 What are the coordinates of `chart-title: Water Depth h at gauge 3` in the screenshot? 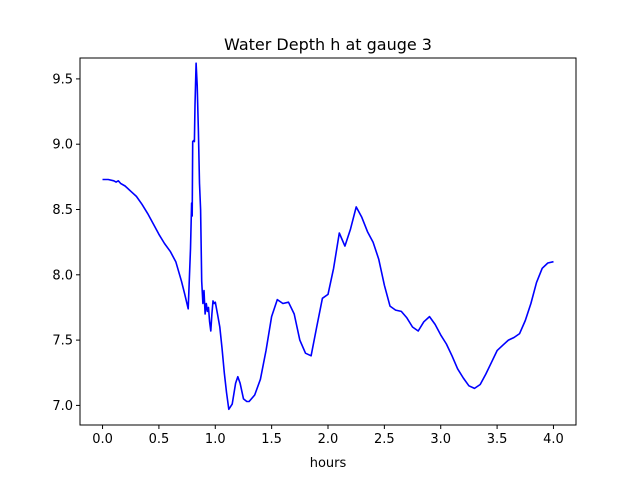 It's located at (328, 44).